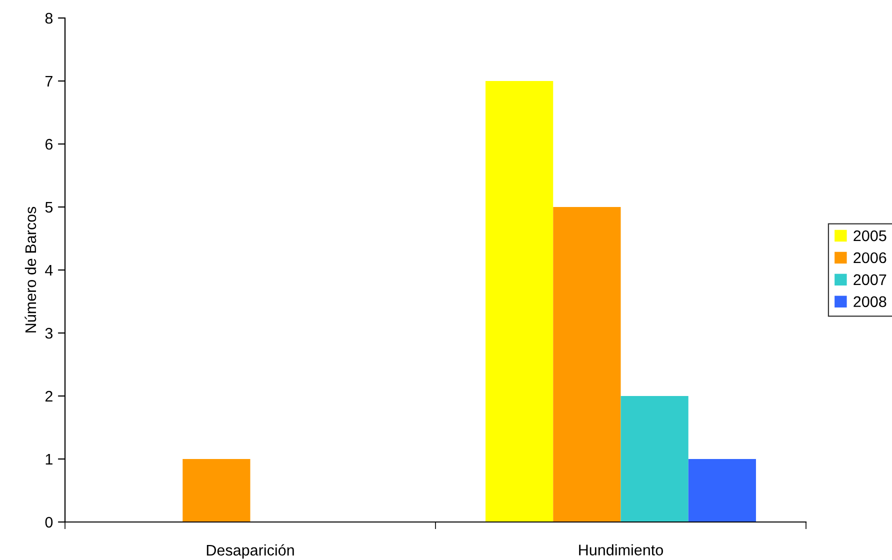  What do you see at coordinates (250, 551) in the screenshot?
I see `x-tick-label: Desaparición` at bounding box center [250, 551].